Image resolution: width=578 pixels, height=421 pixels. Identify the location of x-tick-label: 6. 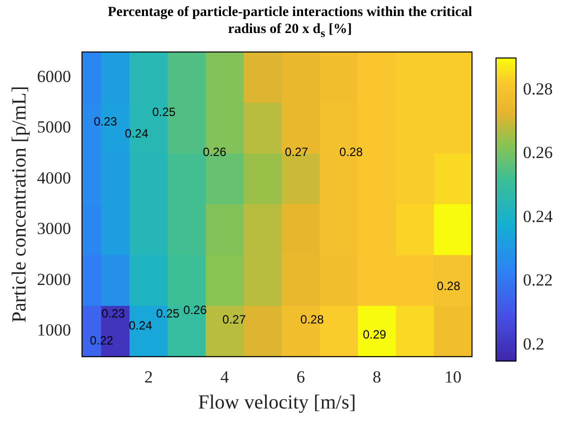
(301, 376).